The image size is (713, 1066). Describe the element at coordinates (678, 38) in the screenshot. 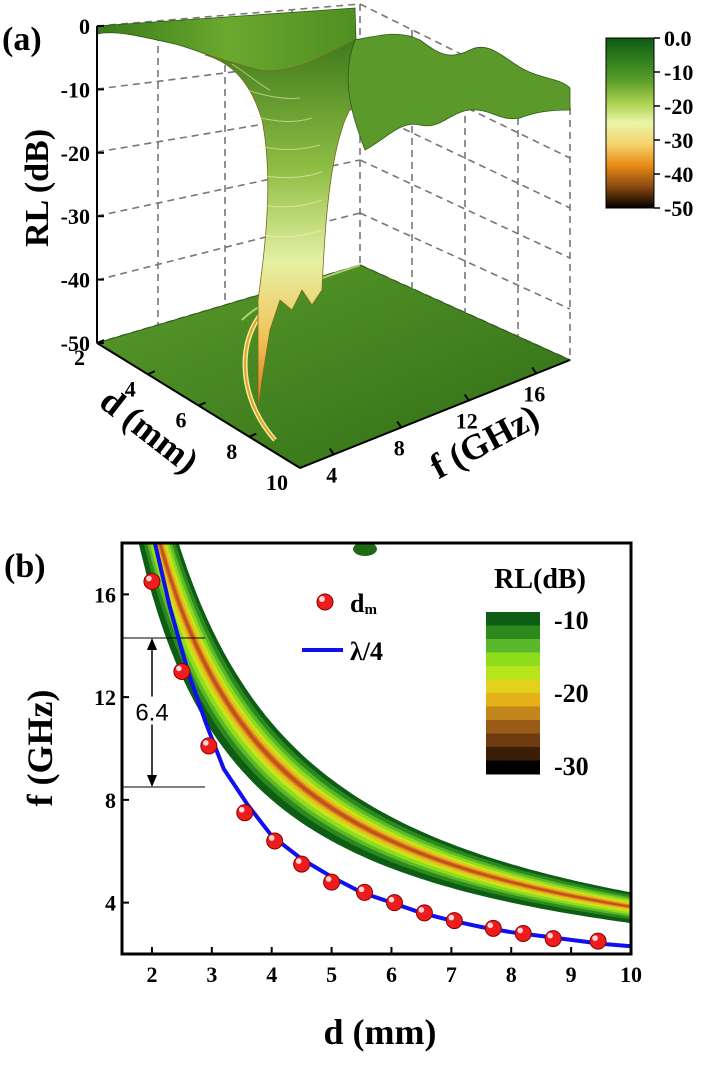

I see `panel-a-colorbar-tick-label: 0.0` at that location.